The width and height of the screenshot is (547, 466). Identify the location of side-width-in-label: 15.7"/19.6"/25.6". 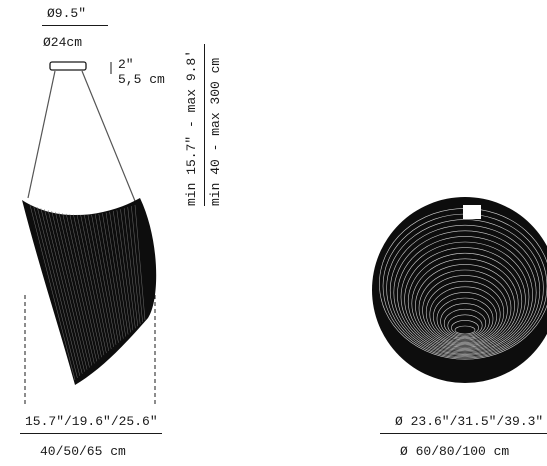
(91, 421).